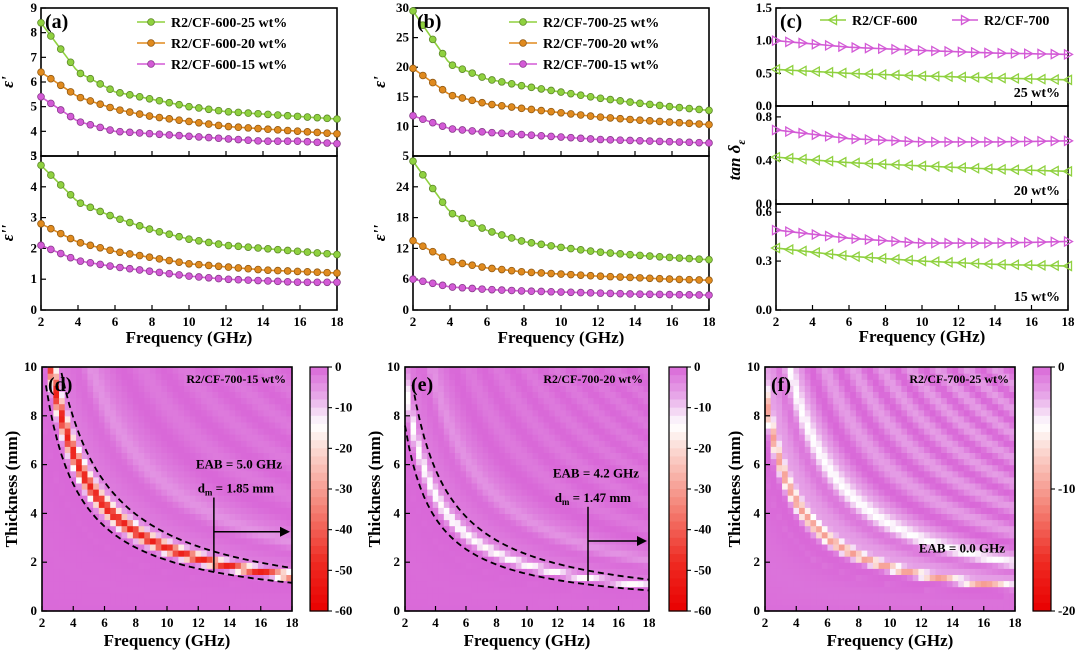 The height and width of the screenshot is (655, 1080). Describe the element at coordinates (34, 155) in the screenshot. I see `y-tick-label: 5` at that location.